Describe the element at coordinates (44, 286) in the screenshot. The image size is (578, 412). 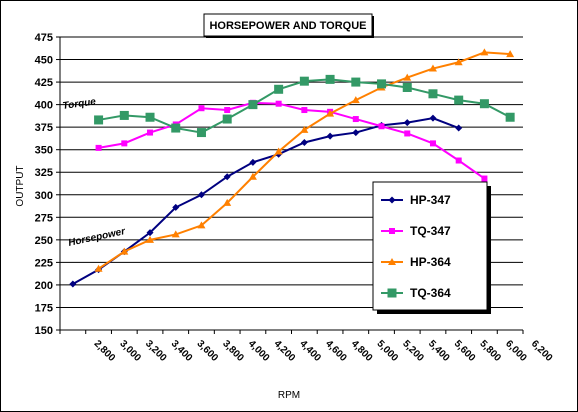
I see `y-tick-label: 200` at that location.